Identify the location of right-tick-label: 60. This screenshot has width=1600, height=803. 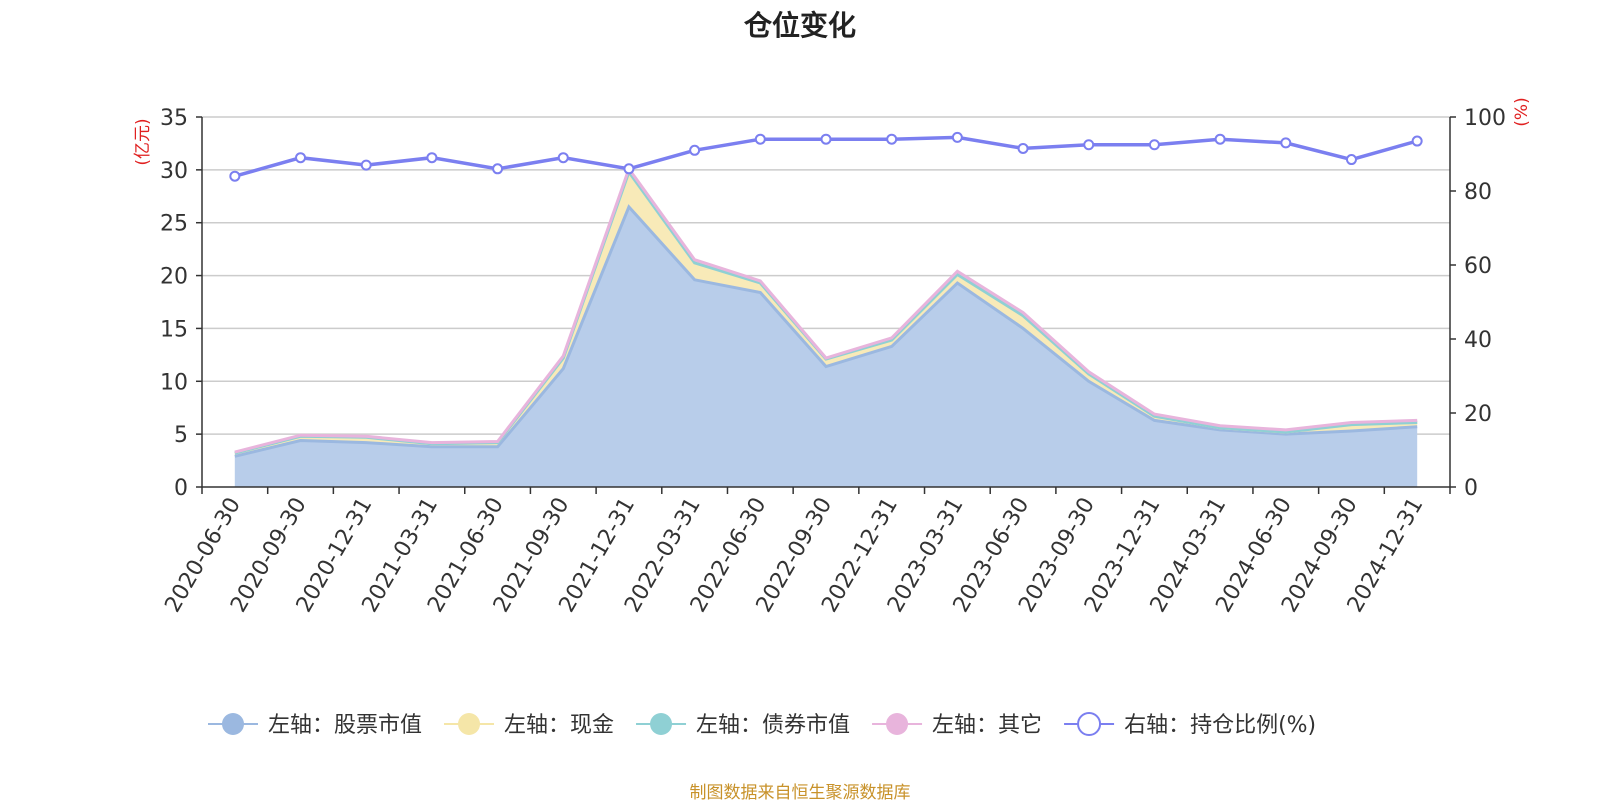
(1478, 266).